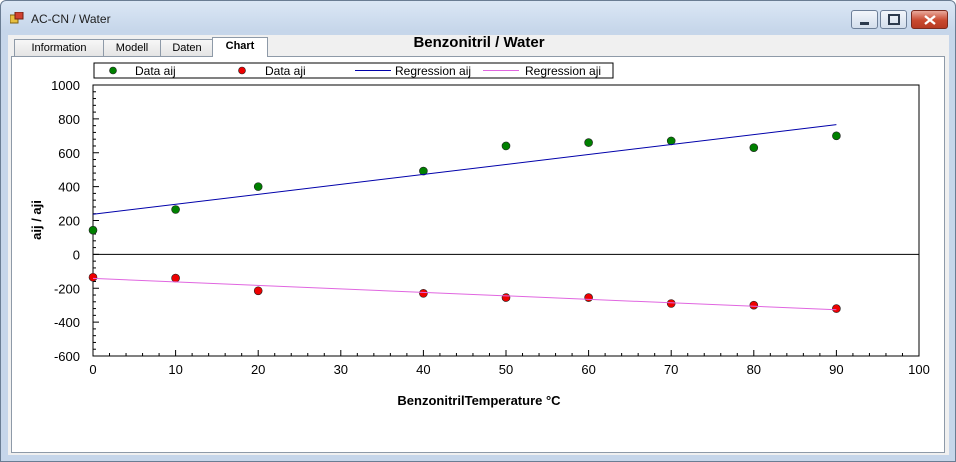 The image size is (956, 462). I want to click on legend, so click(353, 70).